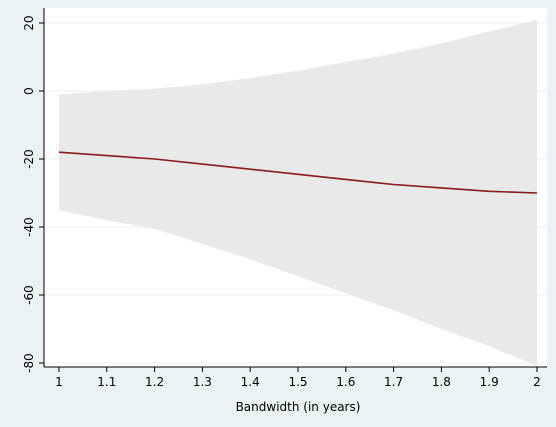 Image resolution: width=556 pixels, height=427 pixels. What do you see at coordinates (29, 363) in the screenshot?
I see `y-tick-label: -80` at bounding box center [29, 363].